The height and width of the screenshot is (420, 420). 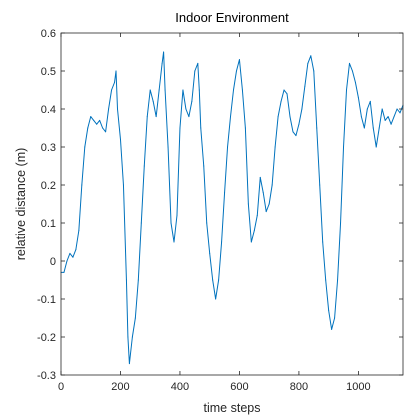 I want to click on y-tick-label: 0.3, so click(x=48, y=148).